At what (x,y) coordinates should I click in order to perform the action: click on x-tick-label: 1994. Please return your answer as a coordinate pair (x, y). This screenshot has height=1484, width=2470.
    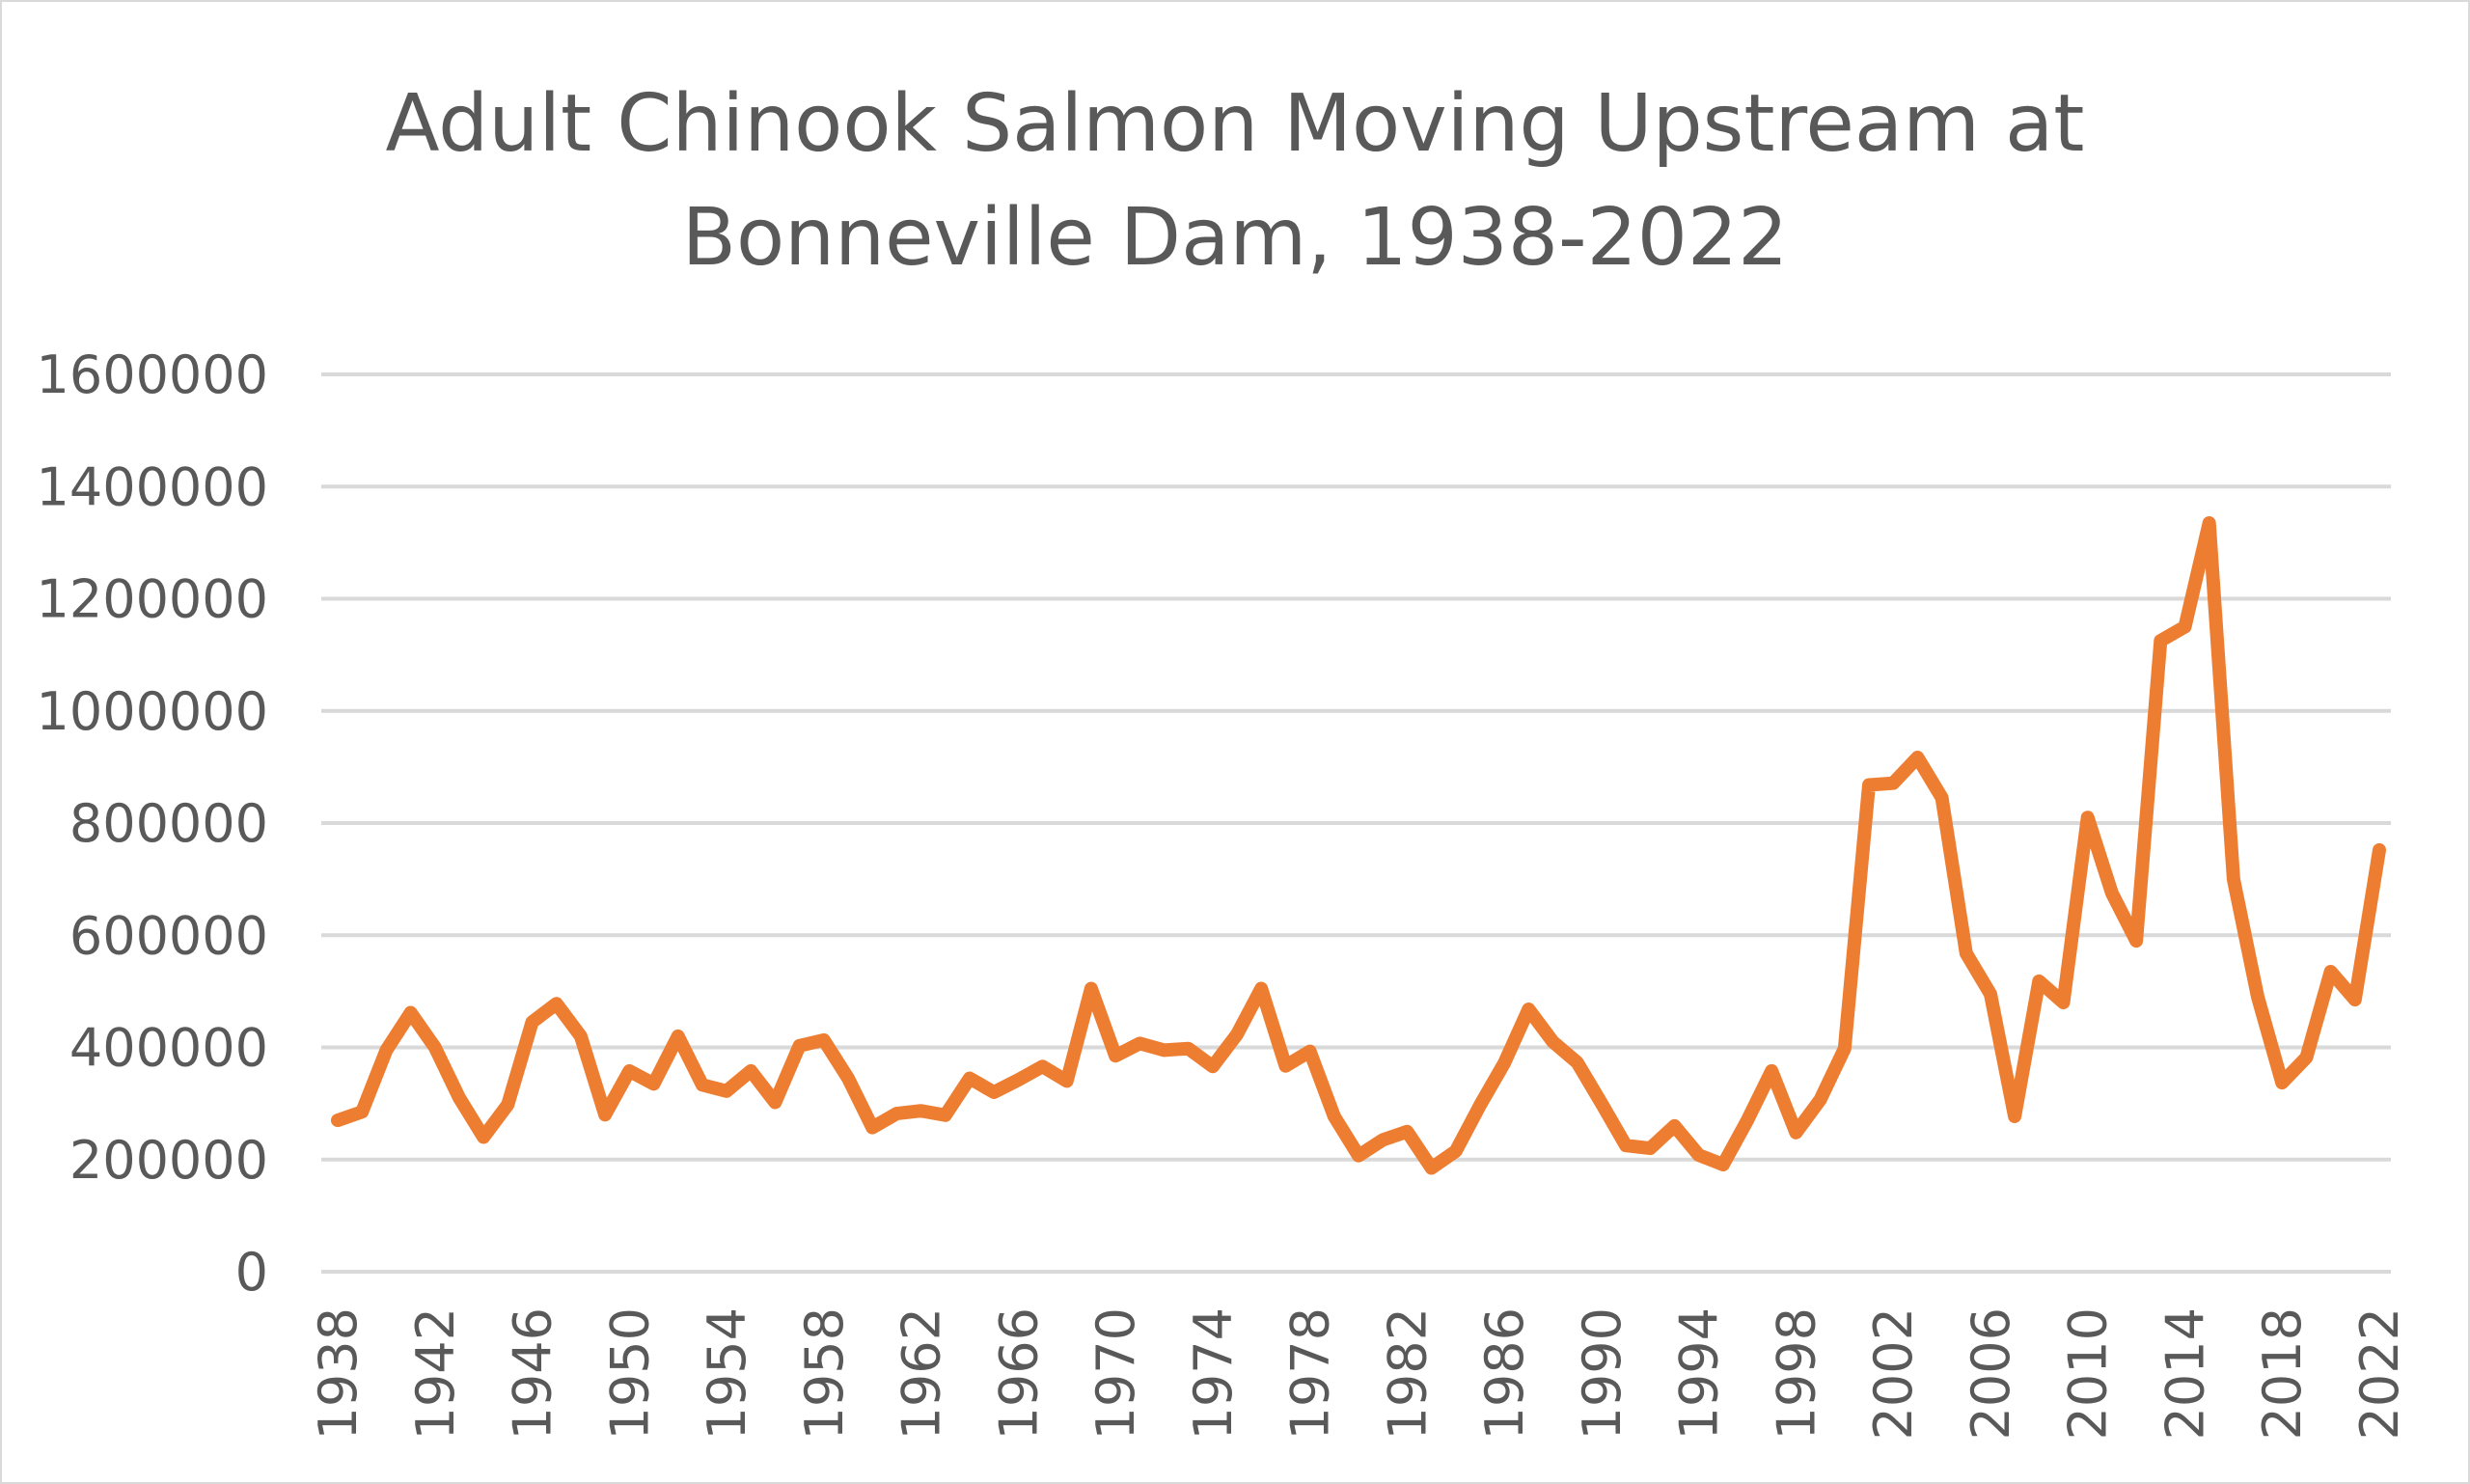
    Looking at the image, I should click on (1699, 1373).